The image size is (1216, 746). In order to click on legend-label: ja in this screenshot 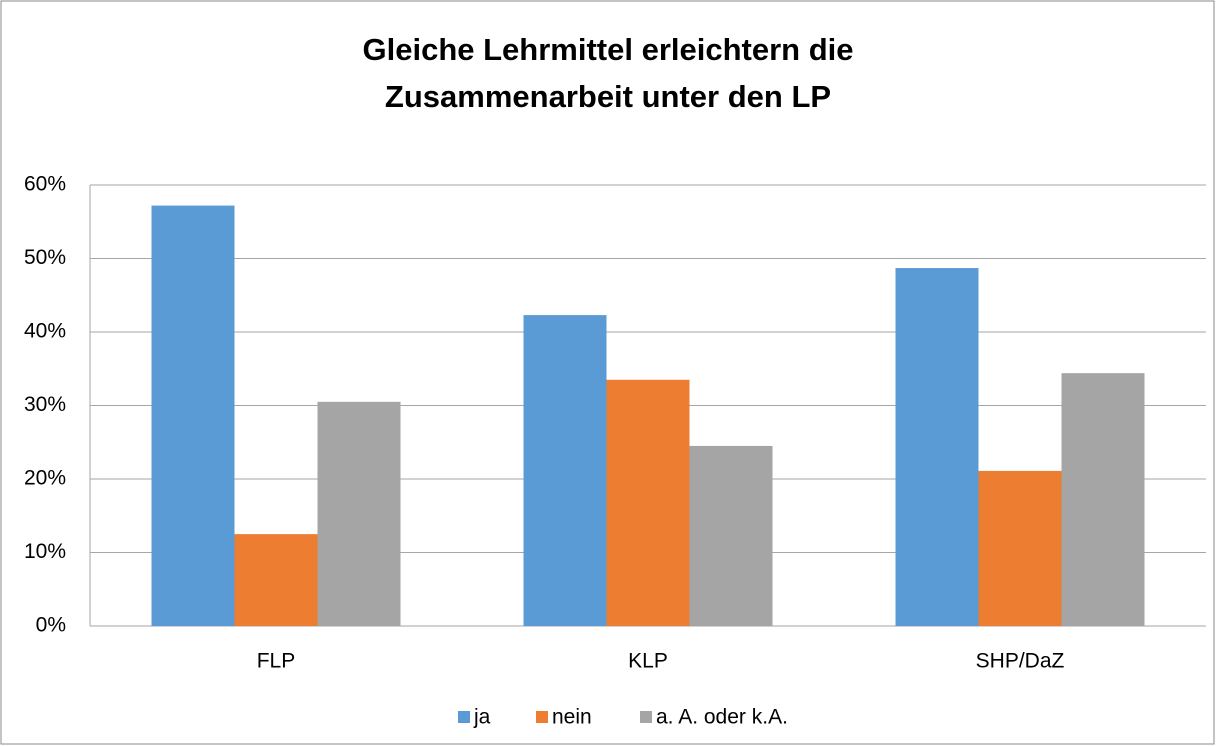, I will do `click(482, 717)`.